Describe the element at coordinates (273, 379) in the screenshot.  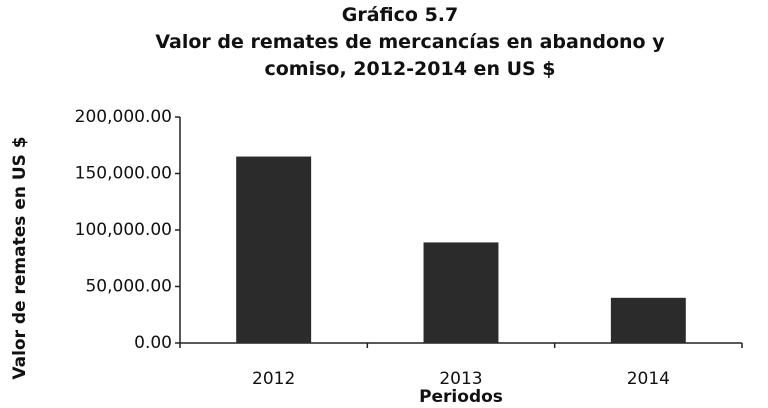
I see `x-tick-label: 2012` at that location.